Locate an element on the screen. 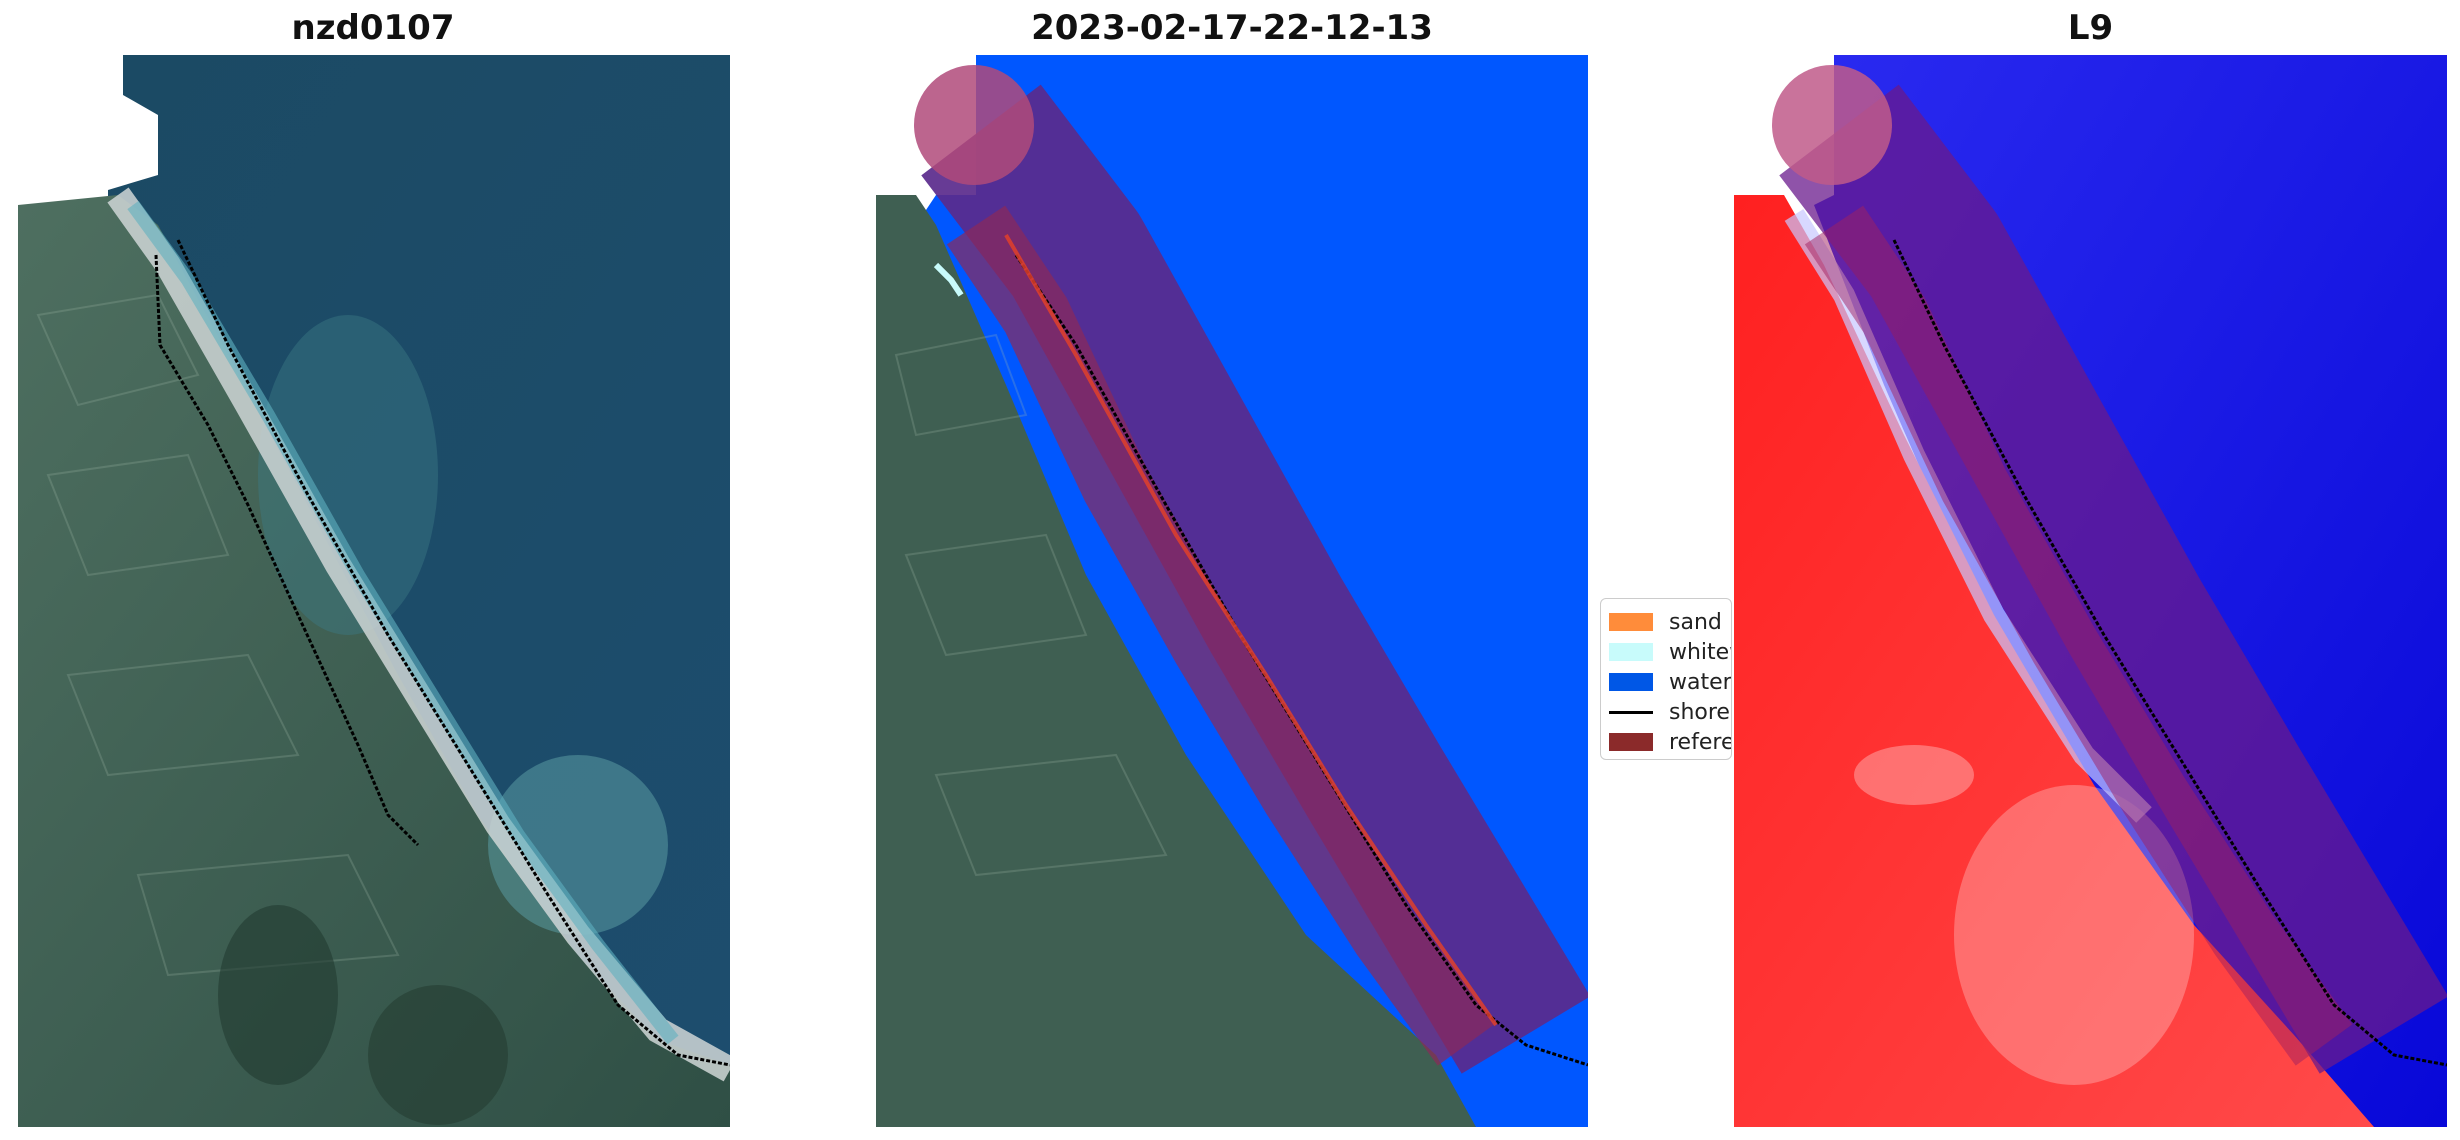 Image resolution: width=2460 pixels, height=1140 pixels. legend-item-sand: sand is located at coordinates (1665, 622).